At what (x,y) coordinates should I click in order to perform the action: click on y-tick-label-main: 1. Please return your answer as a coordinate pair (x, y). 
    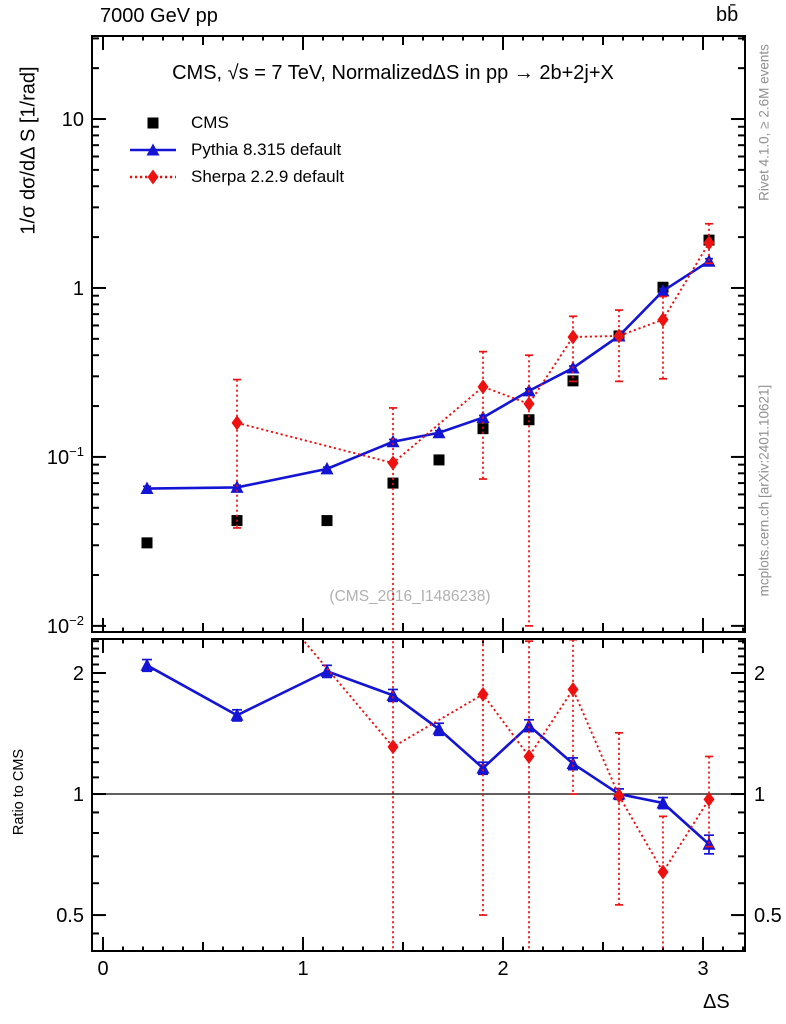
    Looking at the image, I should click on (78, 289).